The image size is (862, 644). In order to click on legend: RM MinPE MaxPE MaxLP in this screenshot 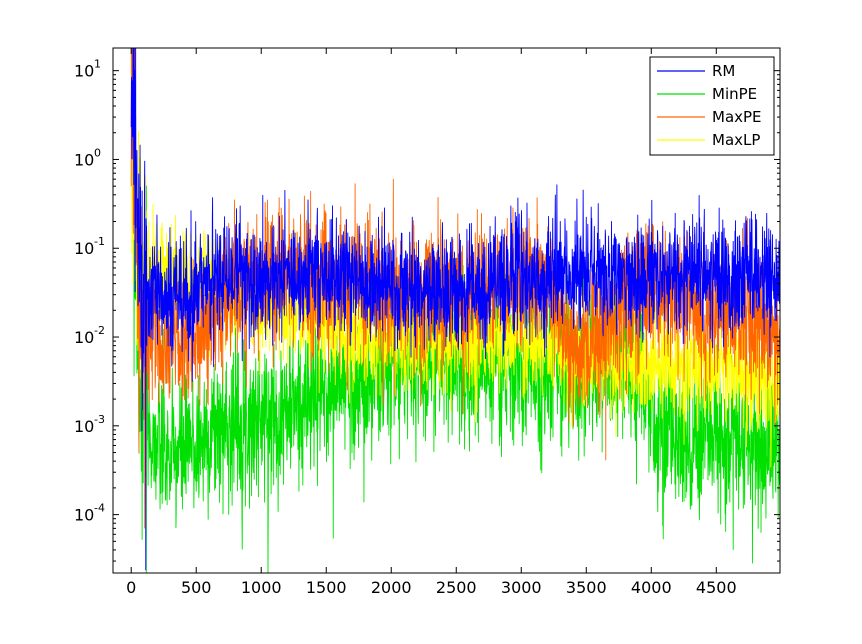, I will do `click(712, 106)`.